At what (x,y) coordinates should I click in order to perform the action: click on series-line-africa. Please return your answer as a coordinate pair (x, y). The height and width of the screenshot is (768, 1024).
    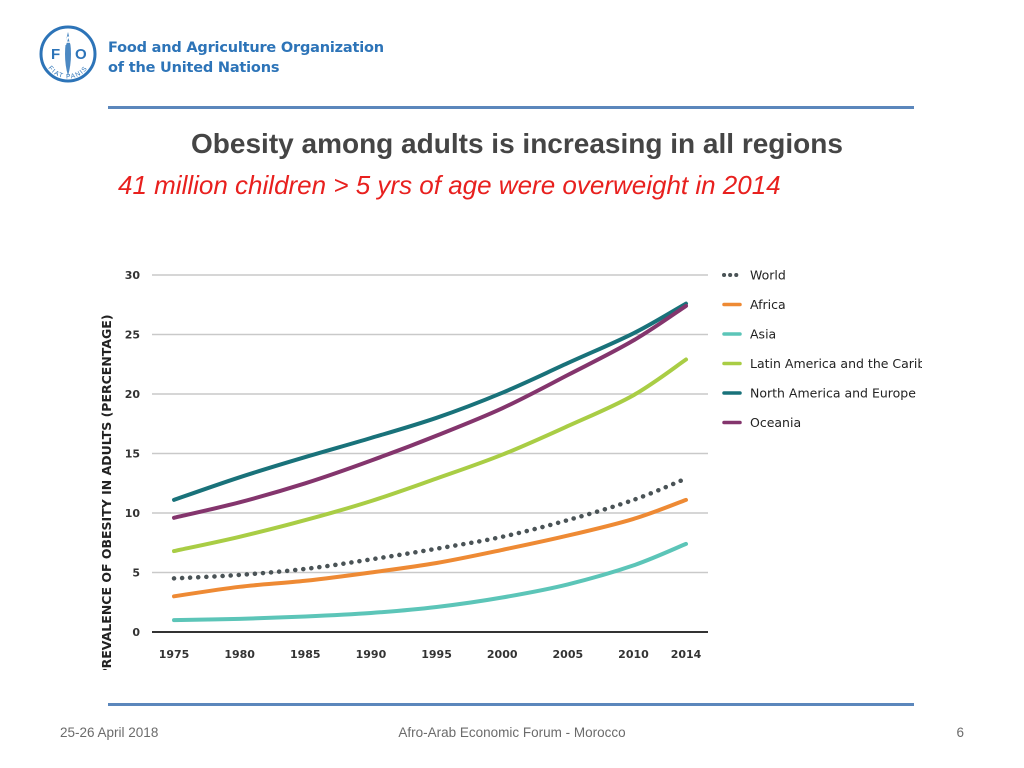
    Looking at the image, I should click on (430, 548).